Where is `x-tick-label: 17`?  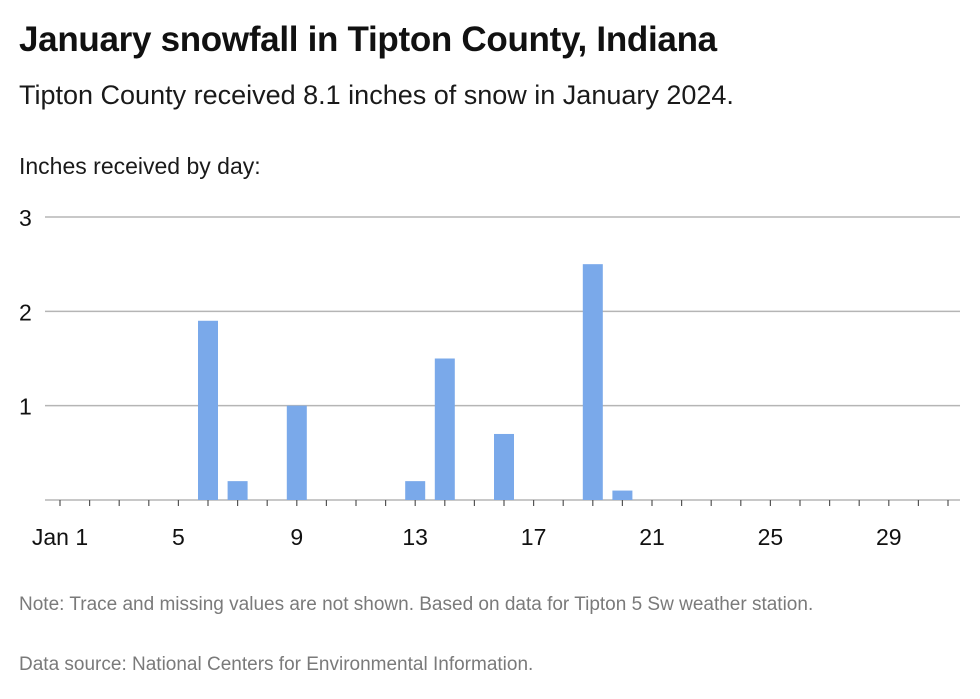
x-tick-label: 17 is located at coordinates (534, 537).